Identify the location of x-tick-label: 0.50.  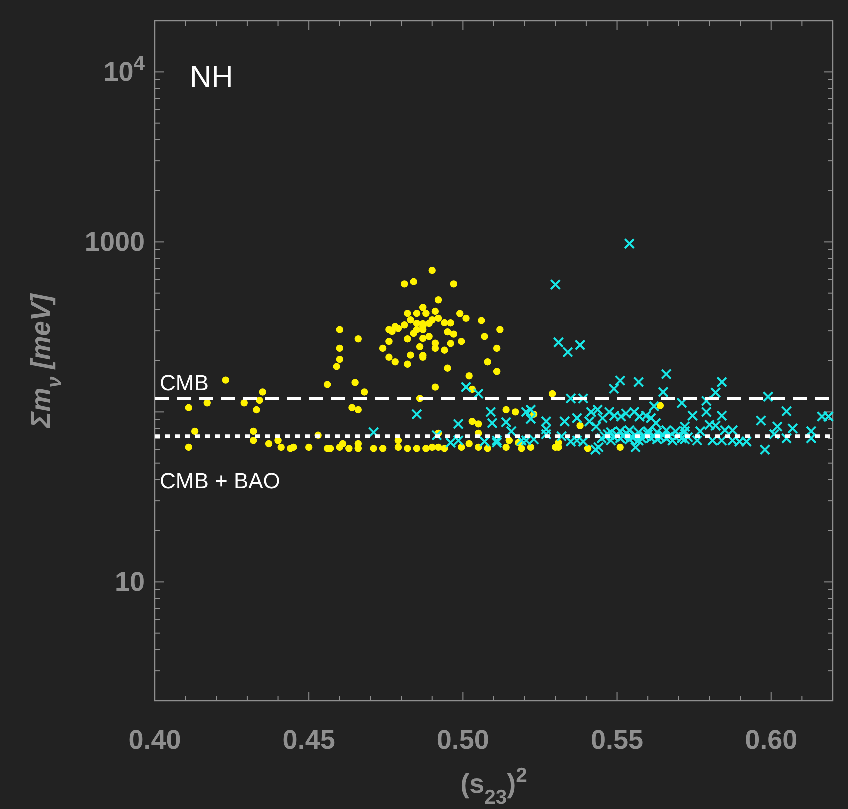
(463, 740).